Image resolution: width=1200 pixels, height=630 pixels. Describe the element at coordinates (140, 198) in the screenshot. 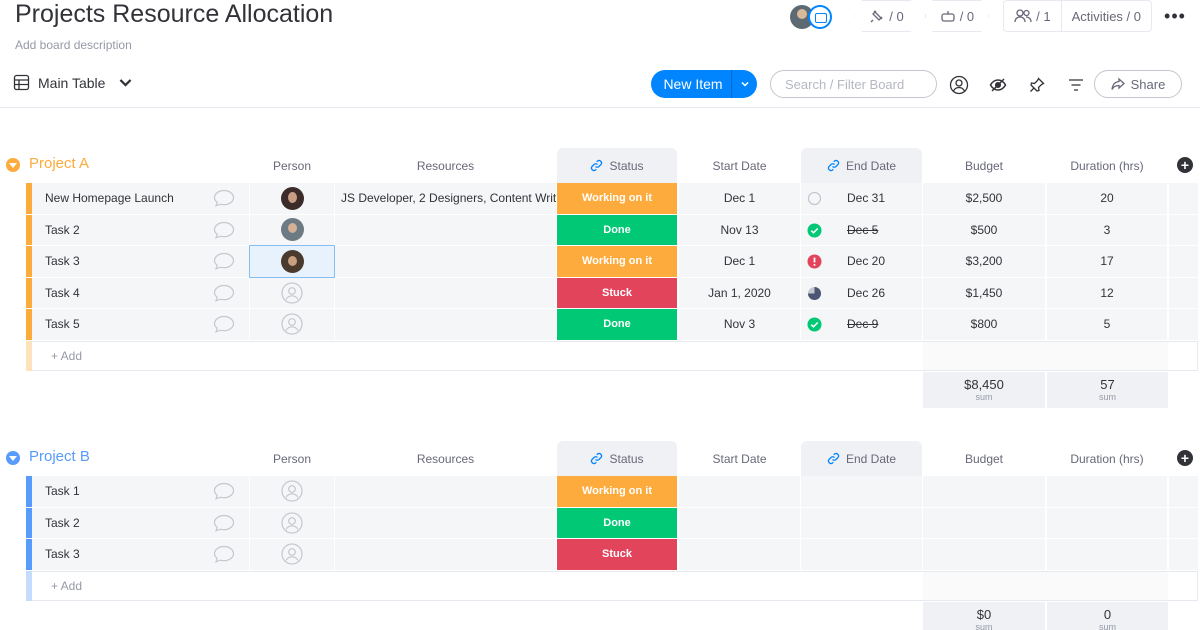

I see `item-name-cell: New Homepage Launch` at that location.